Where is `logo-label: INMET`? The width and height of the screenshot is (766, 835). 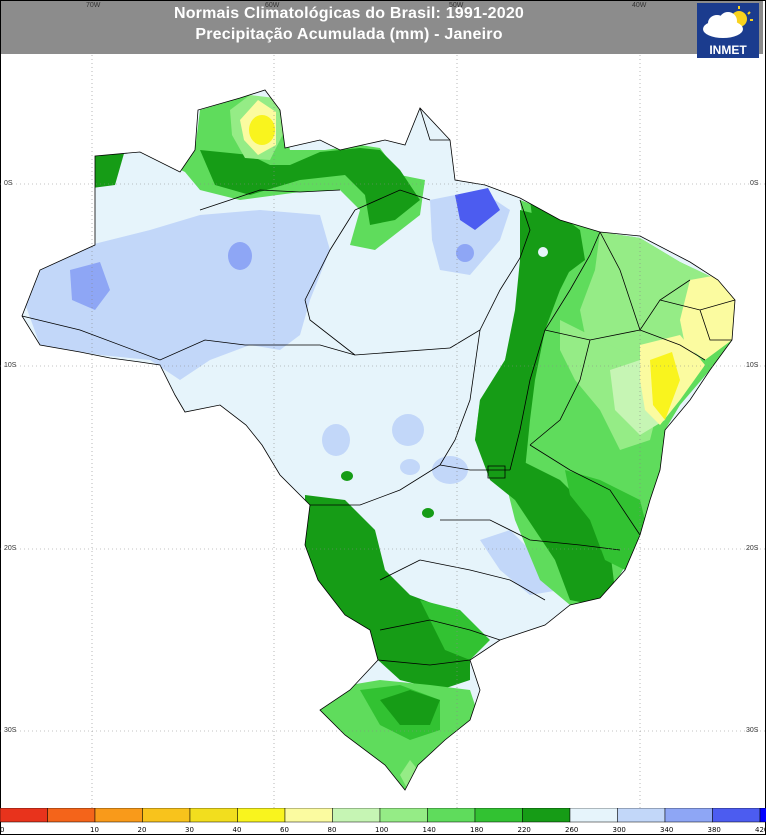 logo-label: INMET is located at coordinates (728, 50).